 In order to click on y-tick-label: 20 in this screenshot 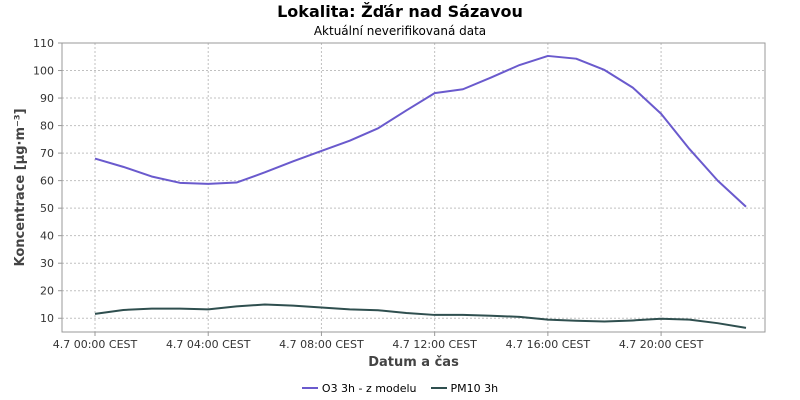, I will do `click(47, 291)`.